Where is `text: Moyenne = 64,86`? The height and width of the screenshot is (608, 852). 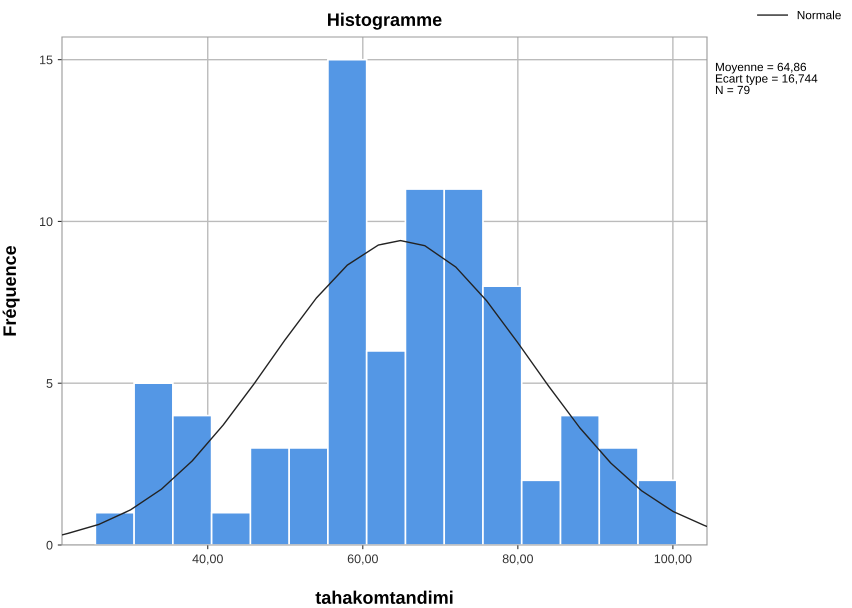 text: Moyenne = 64,86 is located at coordinates (761, 68).